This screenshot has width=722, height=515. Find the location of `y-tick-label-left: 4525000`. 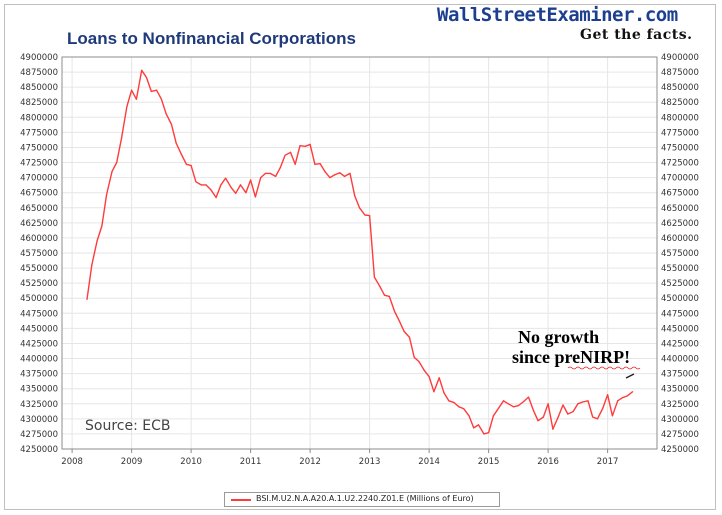

y-tick-label-left: 4525000 is located at coordinates (39, 284).